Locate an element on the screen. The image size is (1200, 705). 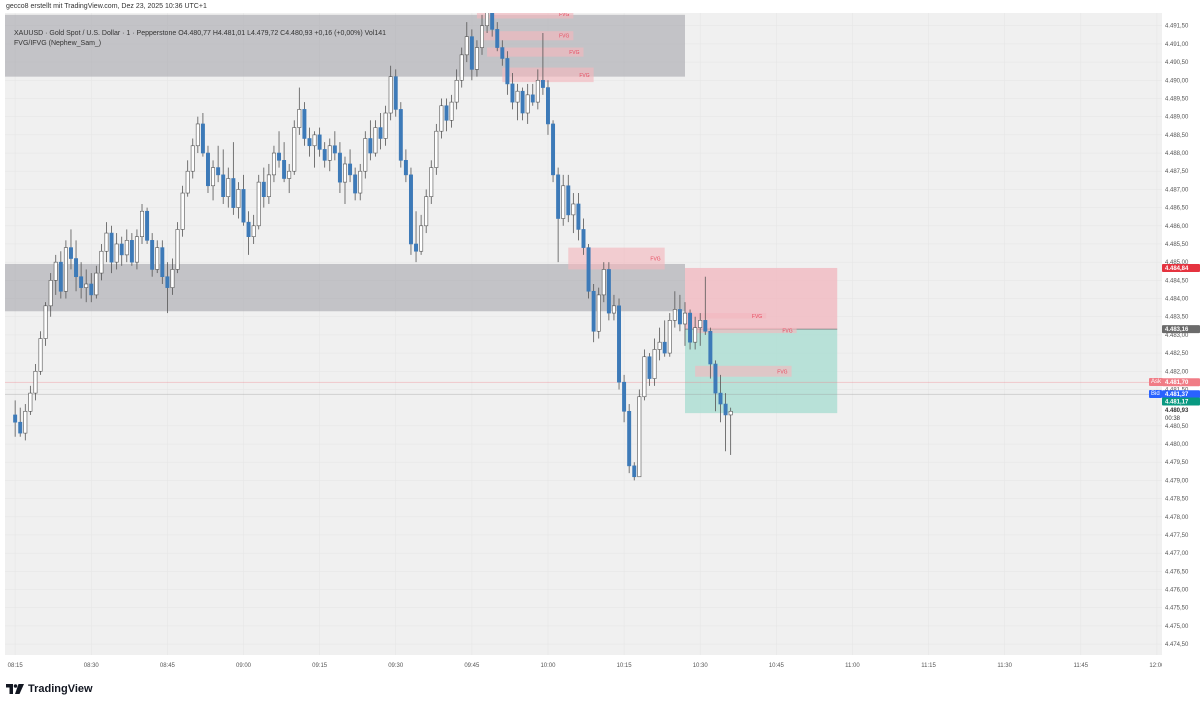
ask-tag: 4.481,70 is located at coordinates (1181, 382).